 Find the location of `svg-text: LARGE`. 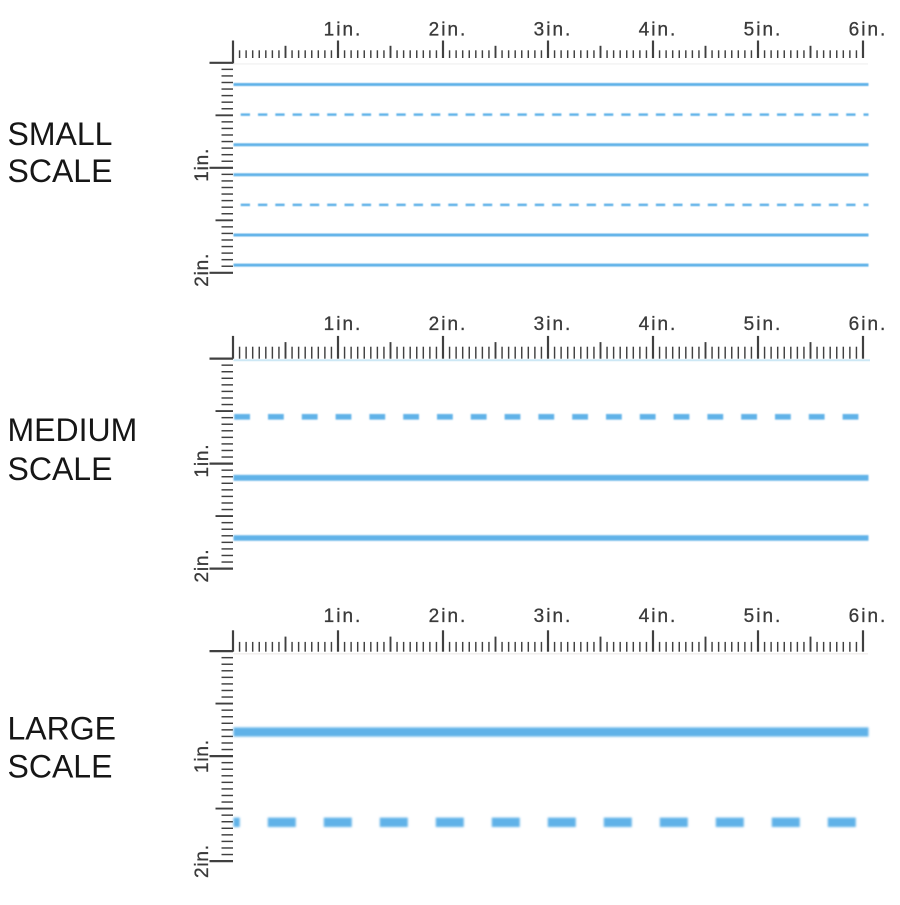

svg-text: LARGE is located at coordinates (62, 729).